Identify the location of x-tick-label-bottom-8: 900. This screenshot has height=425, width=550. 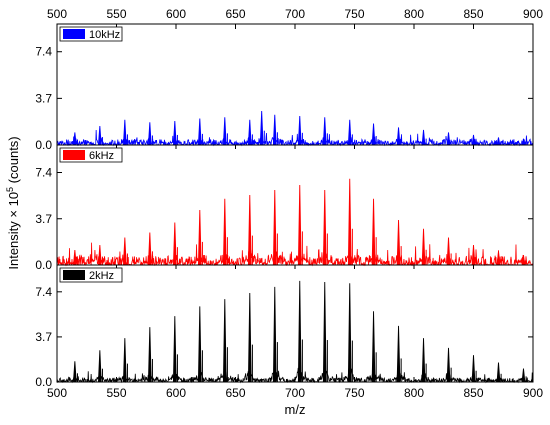
(533, 393).